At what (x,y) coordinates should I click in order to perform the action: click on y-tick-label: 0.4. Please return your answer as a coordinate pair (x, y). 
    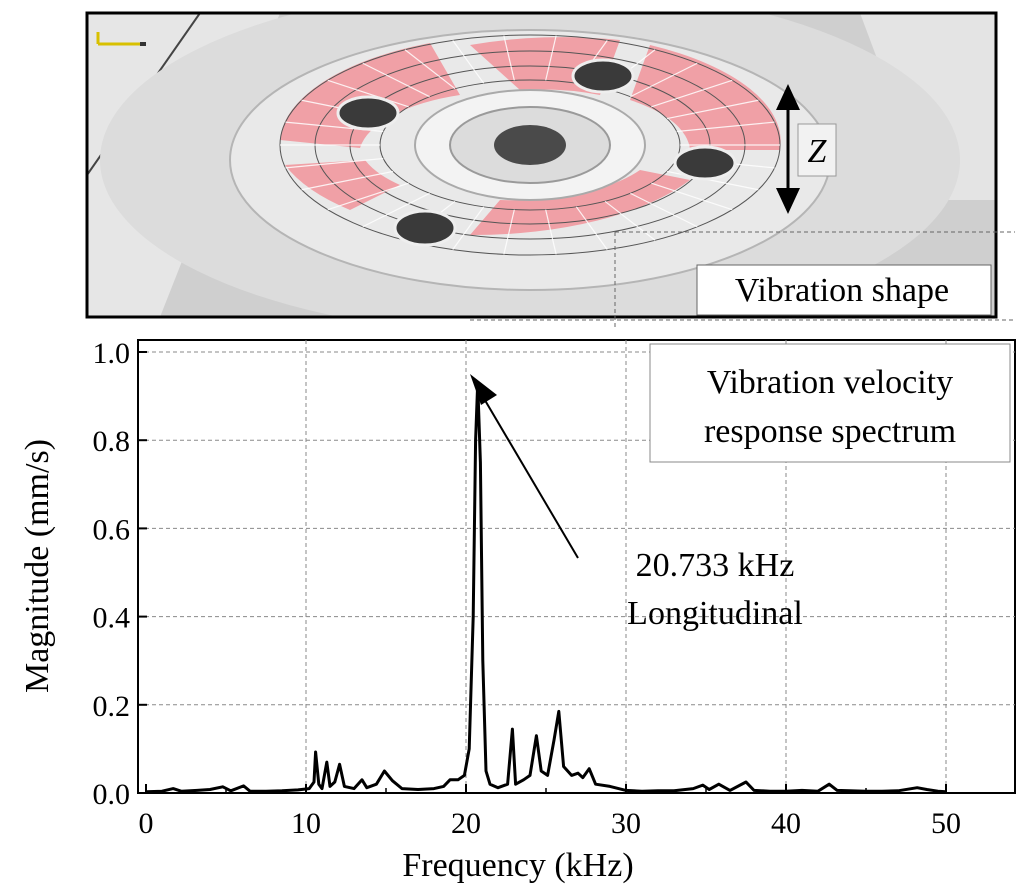
    Looking at the image, I should click on (112, 618).